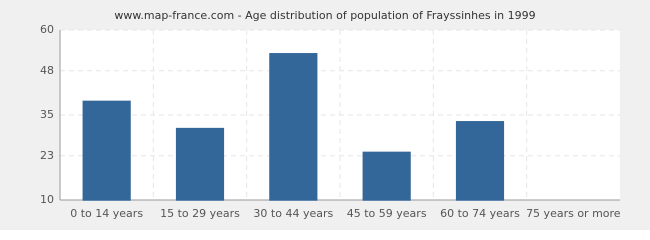 This screenshot has width=650, height=240. What do you see at coordinates (293, 213) in the screenshot?
I see `x-tick-label: 30 to 44 years` at bounding box center [293, 213].